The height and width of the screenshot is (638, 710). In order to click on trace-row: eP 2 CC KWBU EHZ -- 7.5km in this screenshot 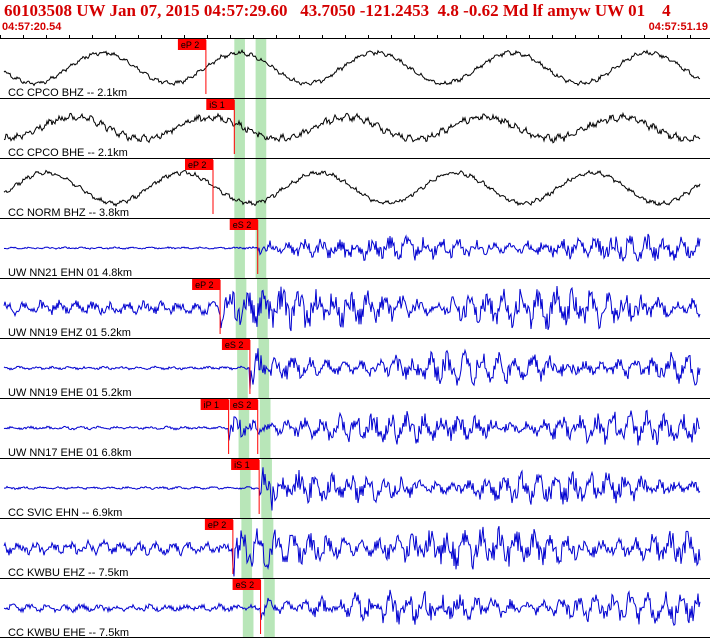, I will do `click(355, 548)`.